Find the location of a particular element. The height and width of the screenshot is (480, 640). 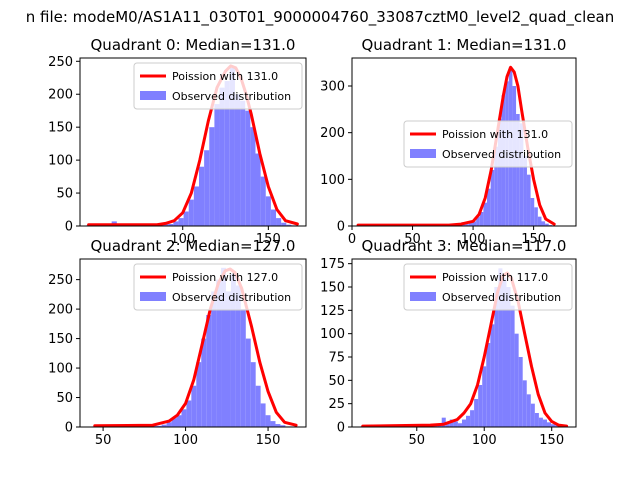

y-tick-label: 300 is located at coordinates (332, 87).